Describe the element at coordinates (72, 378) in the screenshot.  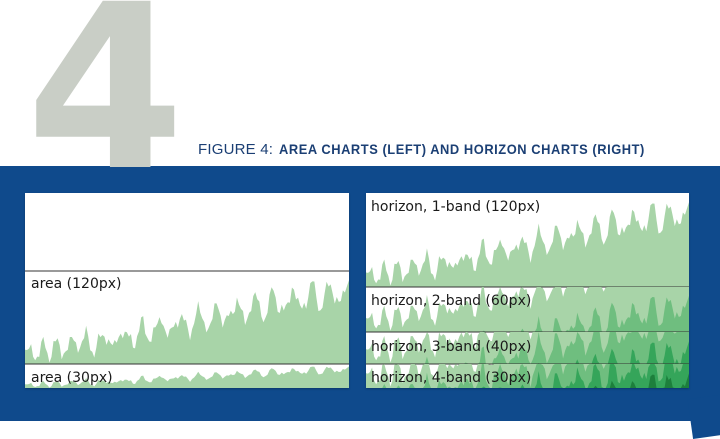
I see `area-30-label: area (30px)` at that location.